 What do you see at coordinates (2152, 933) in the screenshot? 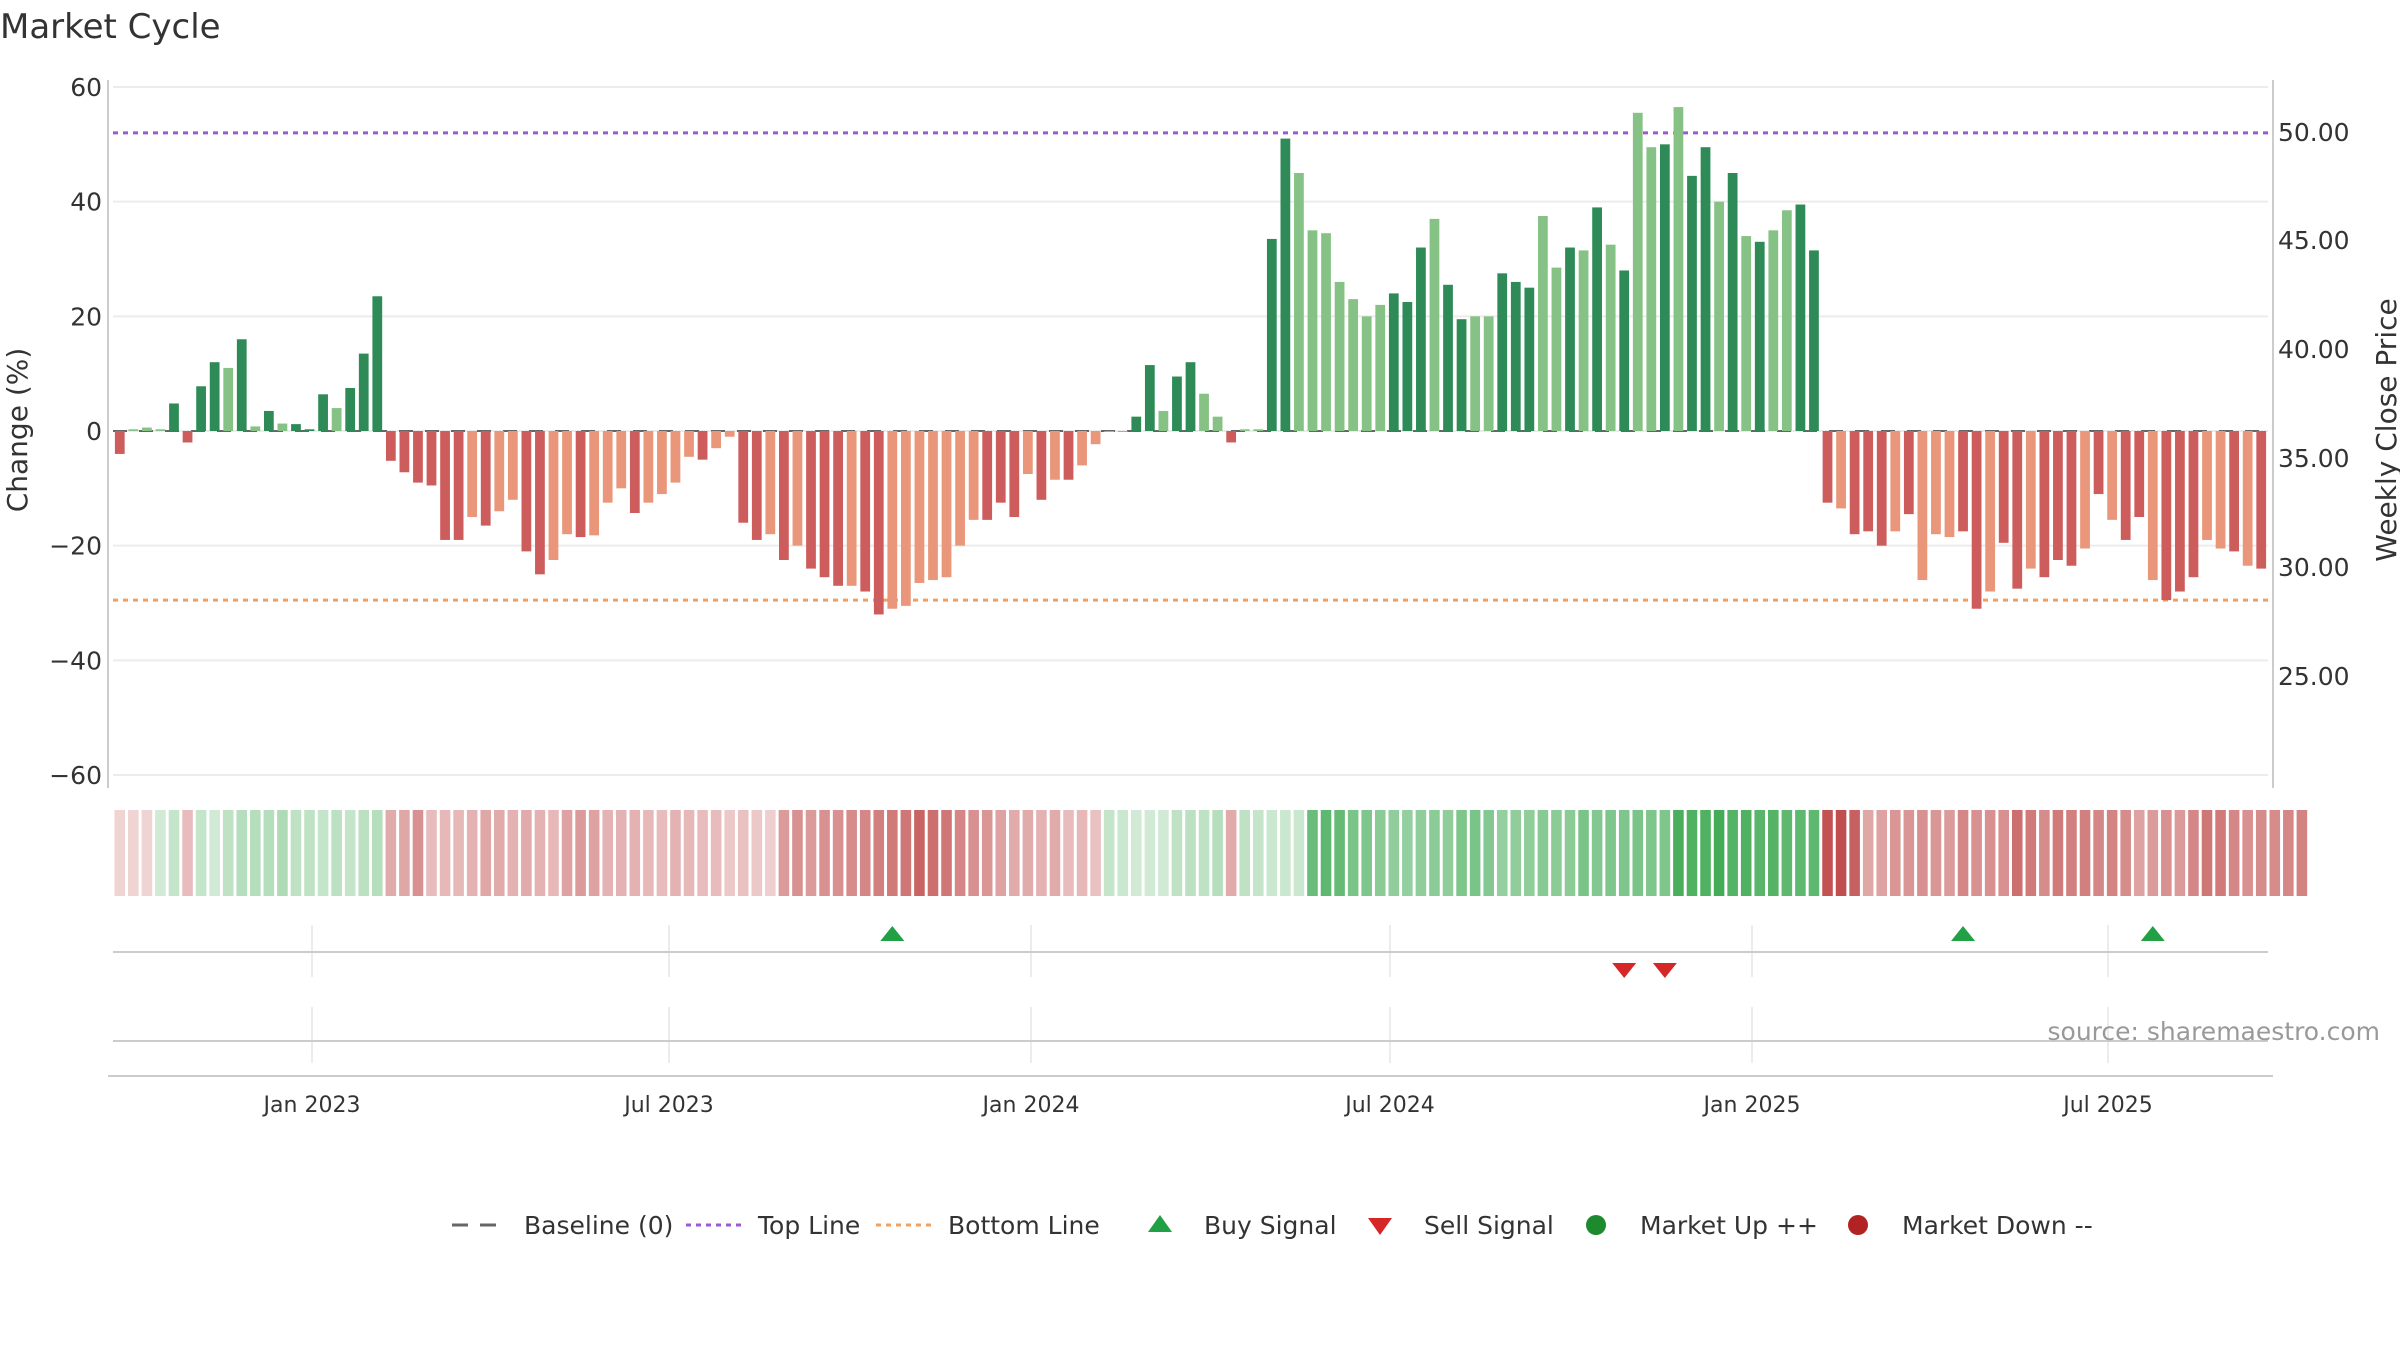
I see `buy-signal-marker` at bounding box center [2152, 933].